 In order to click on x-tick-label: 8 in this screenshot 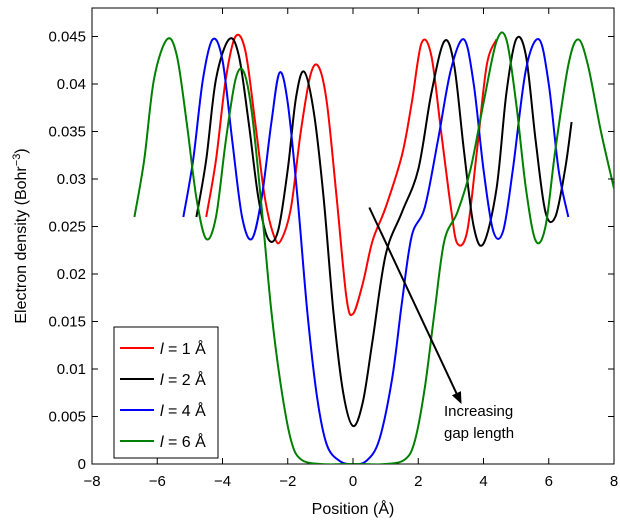, I will do `click(614, 481)`.